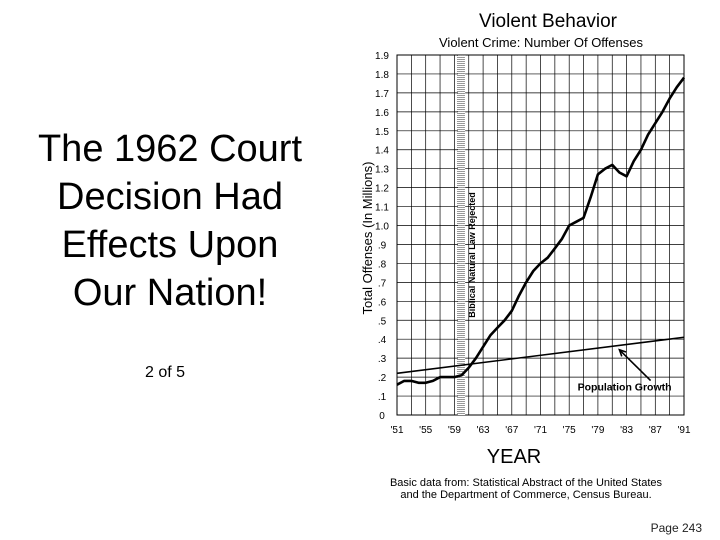 This screenshot has height=540, width=720. What do you see at coordinates (382, 132) in the screenshot?
I see `y-tick-label: 1.5` at bounding box center [382, 132].